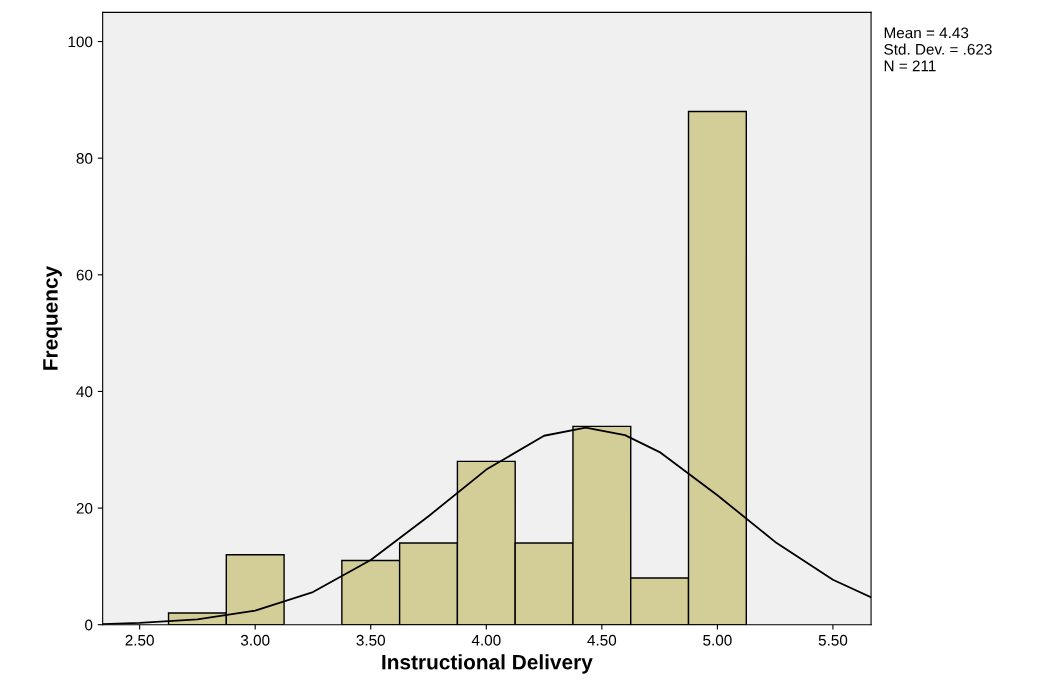  Describe the element at coordinates (910, 66) in the screenshot. I see `text: N = 211` at that location.